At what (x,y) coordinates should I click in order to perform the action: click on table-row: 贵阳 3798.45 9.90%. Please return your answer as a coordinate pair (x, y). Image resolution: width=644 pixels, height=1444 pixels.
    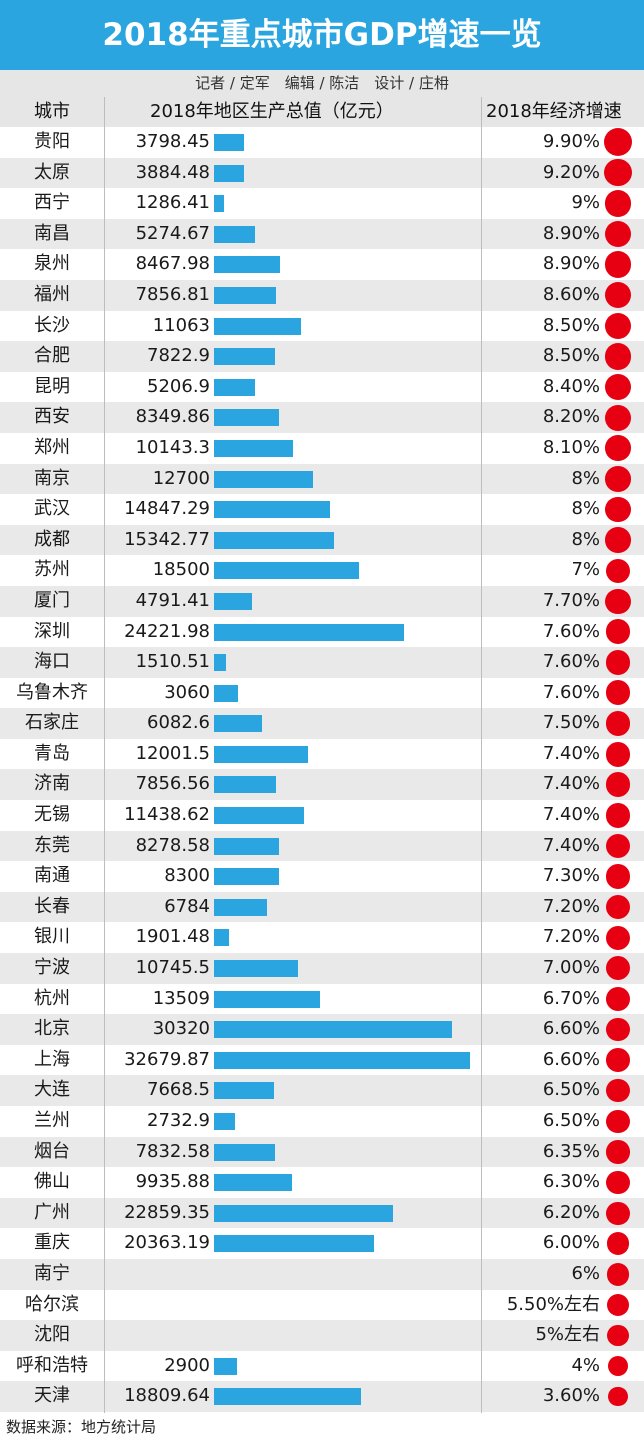
    Looking at the image, I should click on (322, 142).